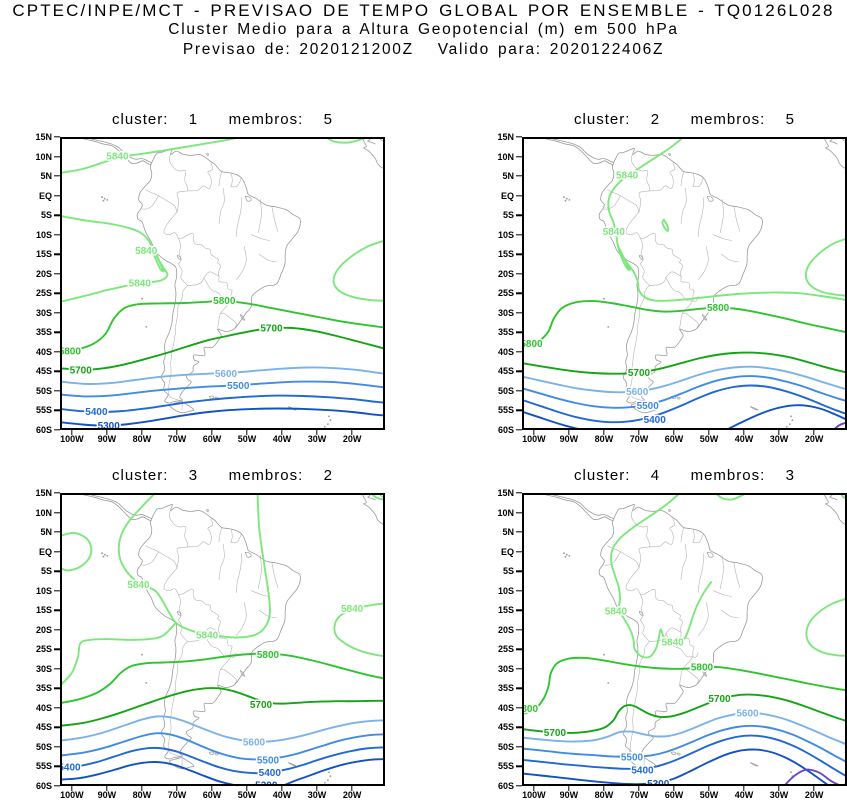 The image size is (847, 803). Describe the element at coordinates (534, 439) in the screenshot. I see `x-tick-label: 100W` at that location.